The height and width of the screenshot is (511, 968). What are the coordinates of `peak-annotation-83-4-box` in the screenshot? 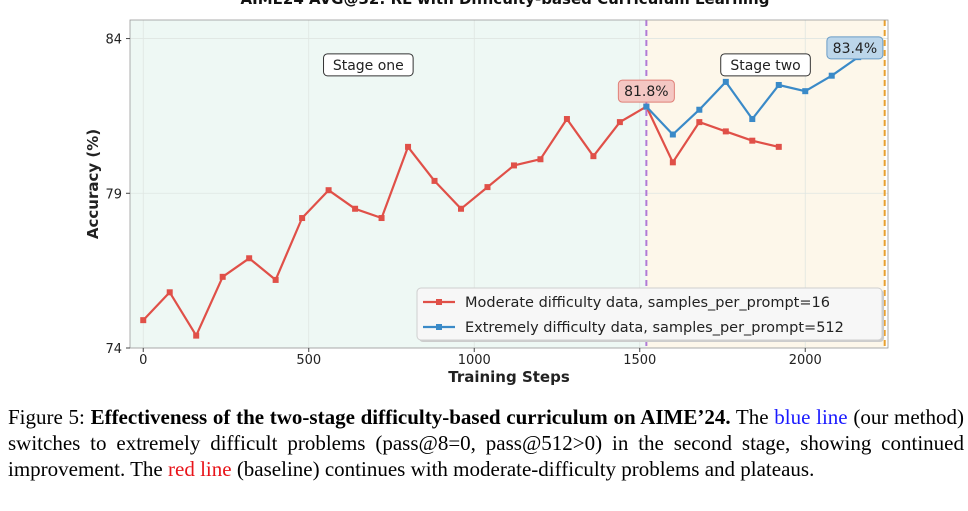 It's located at (855, 48).